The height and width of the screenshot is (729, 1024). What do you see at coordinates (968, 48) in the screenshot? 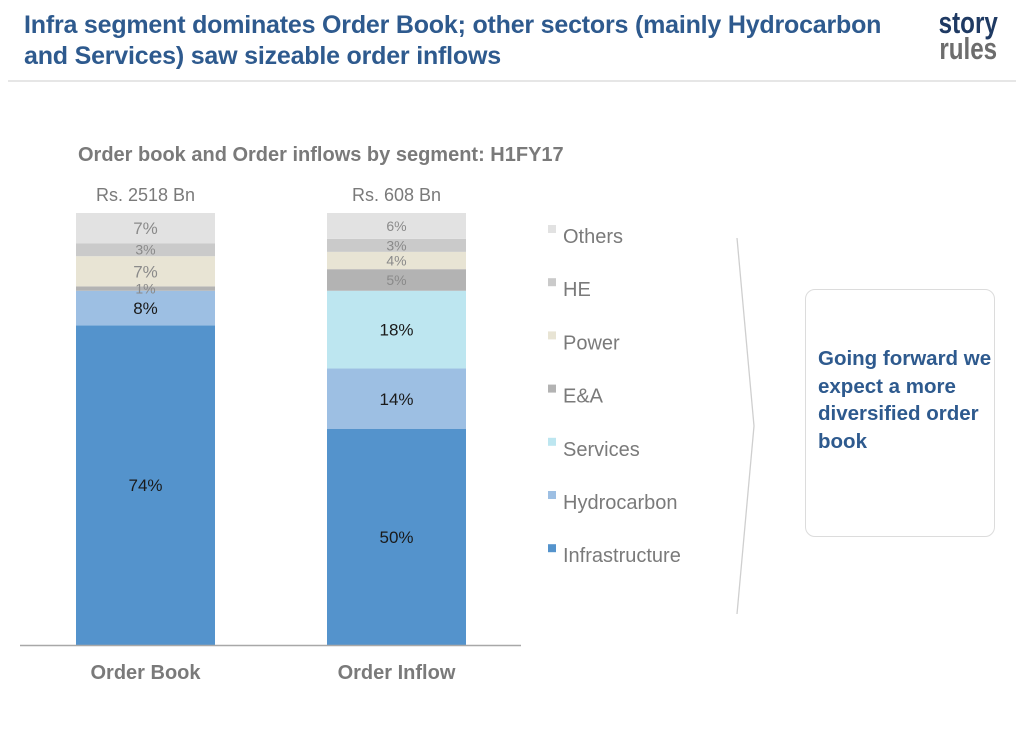
I see `logo-line-rules: rules` at bounding box center [968, 48].